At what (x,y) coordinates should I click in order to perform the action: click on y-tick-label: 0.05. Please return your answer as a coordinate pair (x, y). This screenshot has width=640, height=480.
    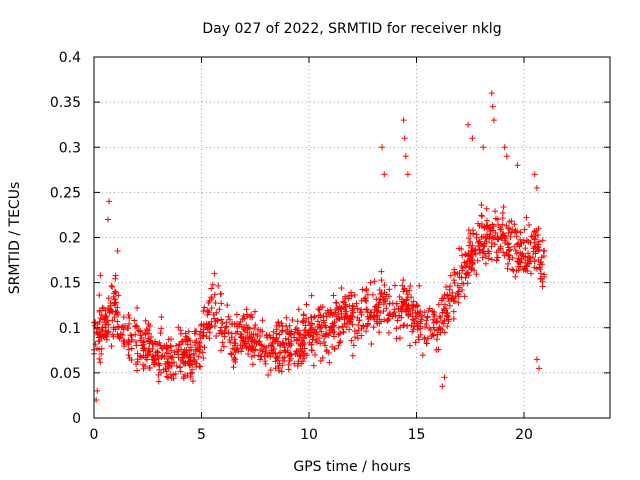
    Looking at the image, I should click on (65, 374).